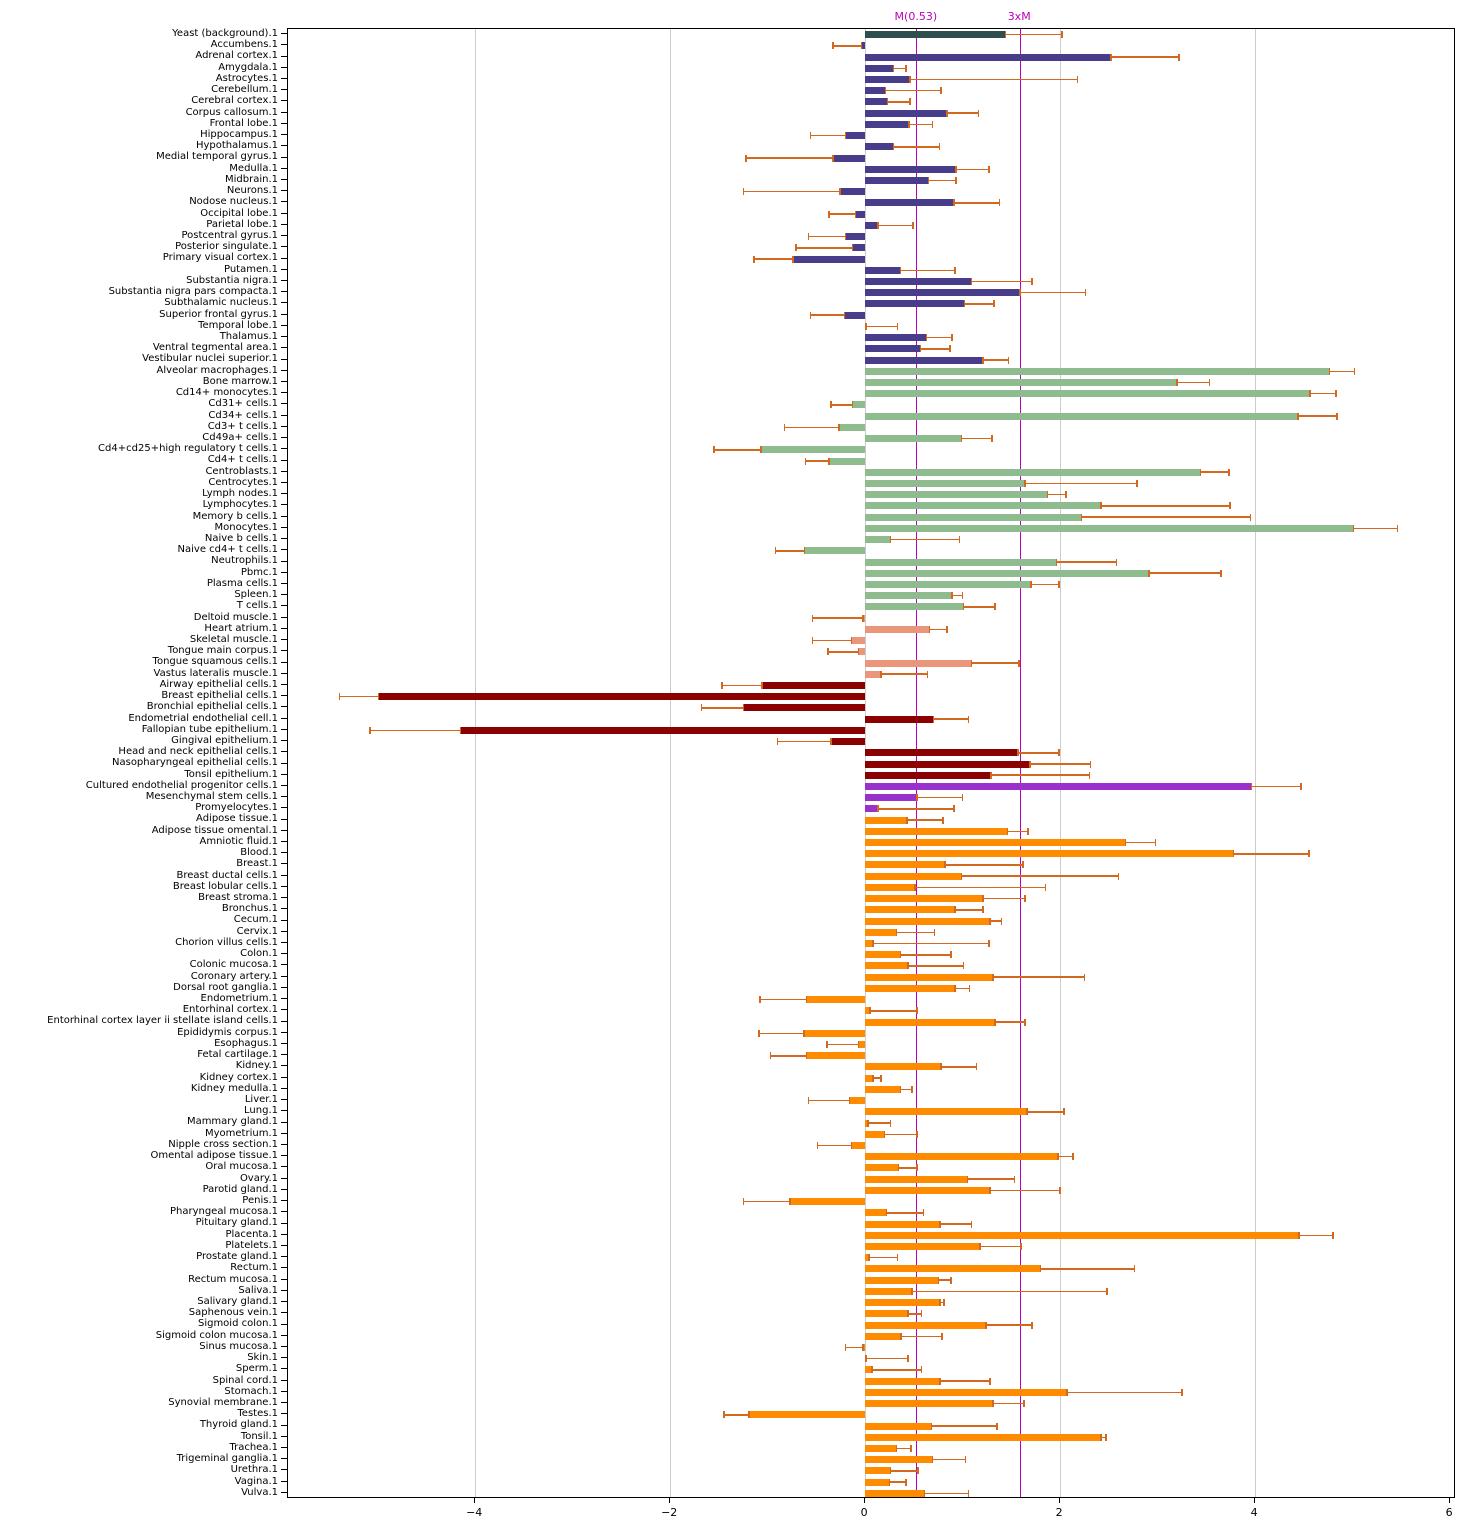 This screenshot has width=1469, height=1534. I want to click on x-tick, so click(1059, 1500).